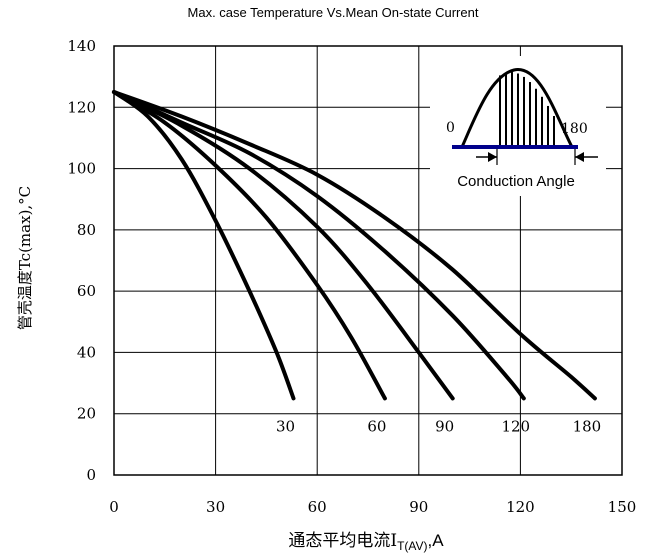  I want to click on series-label-90: 90, so click(444, 426).